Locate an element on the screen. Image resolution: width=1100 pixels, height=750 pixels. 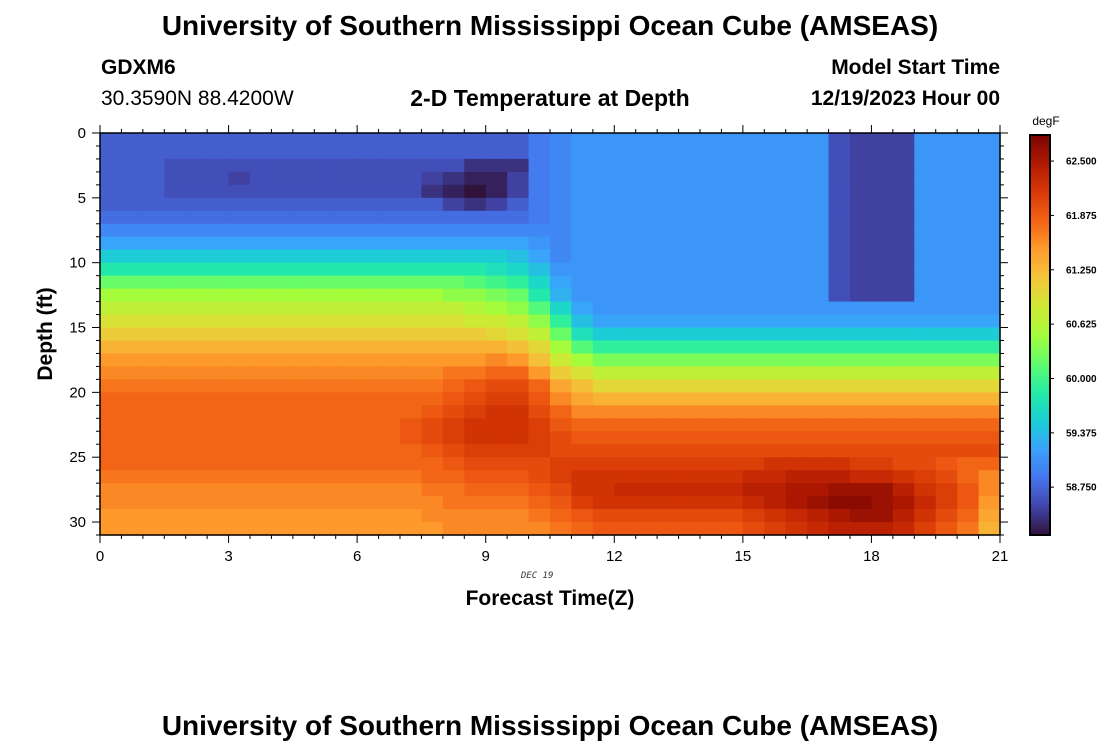
y-tick-label: 0 is located at coordinates (82, 133).